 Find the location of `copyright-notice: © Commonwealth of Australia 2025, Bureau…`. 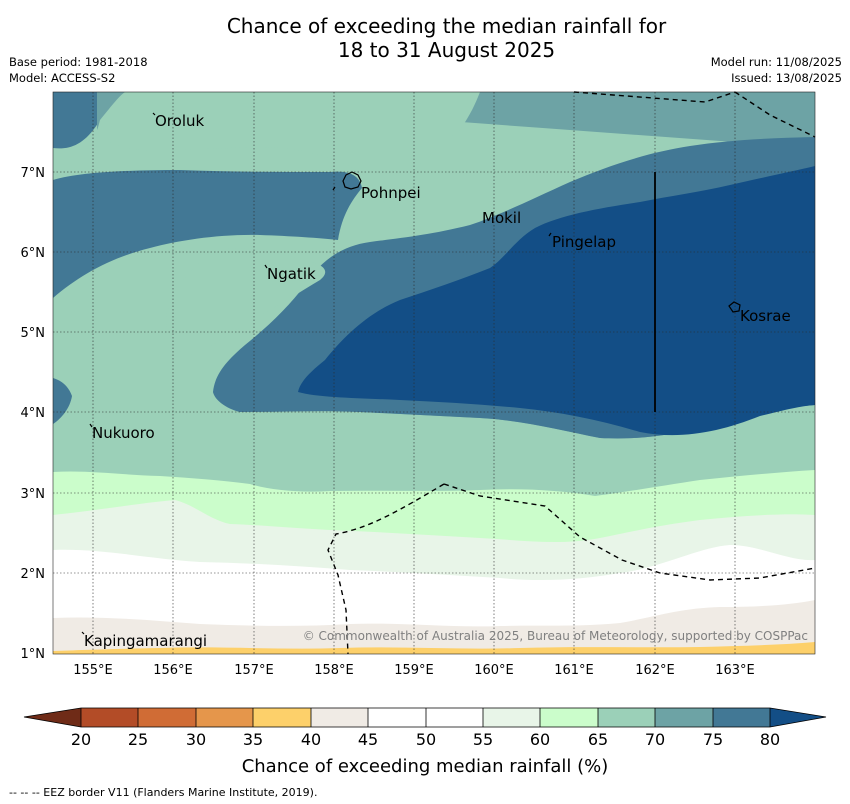

copyright-notice: © Commonwealth of Australia 2025, Bureau… is located at coordinates (555, 636).